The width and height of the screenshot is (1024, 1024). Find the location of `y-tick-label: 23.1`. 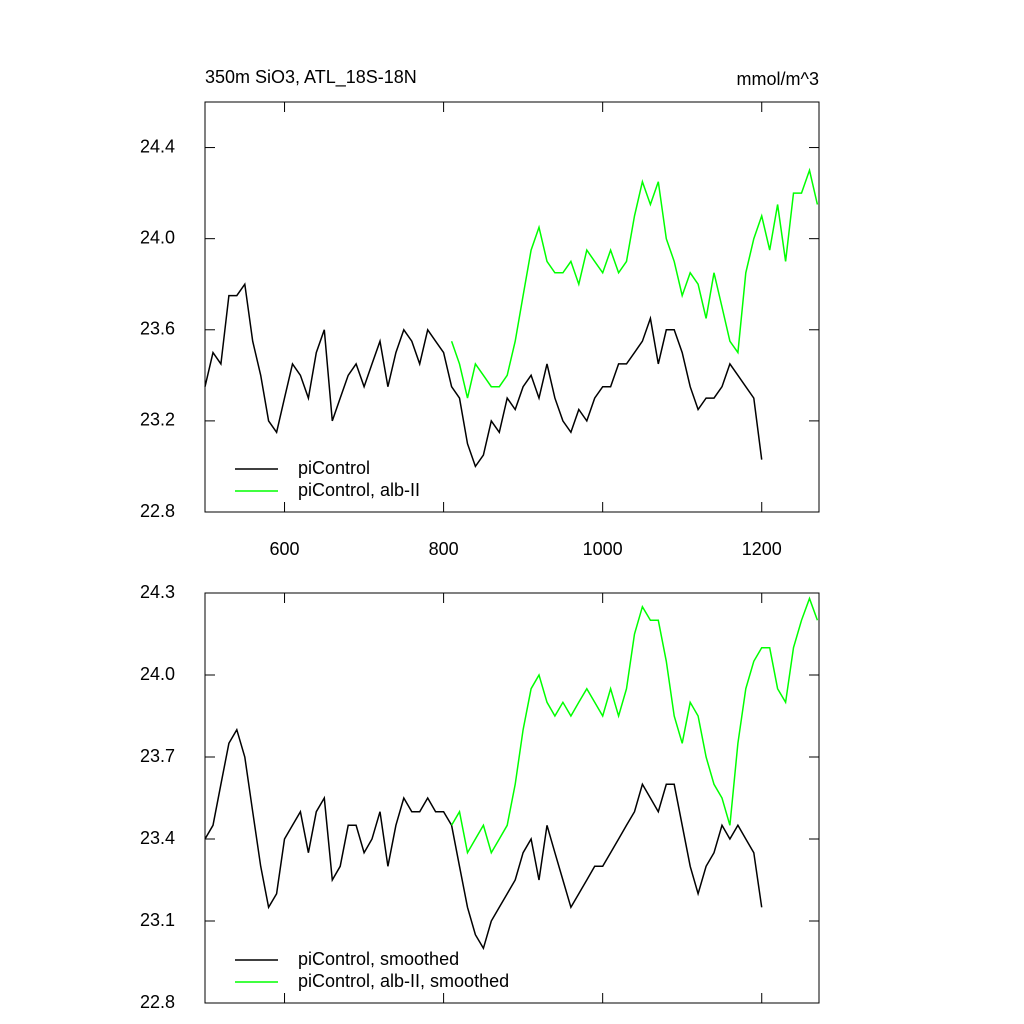

y-tick-label: 23.1 is located at coordinates (157, 920).